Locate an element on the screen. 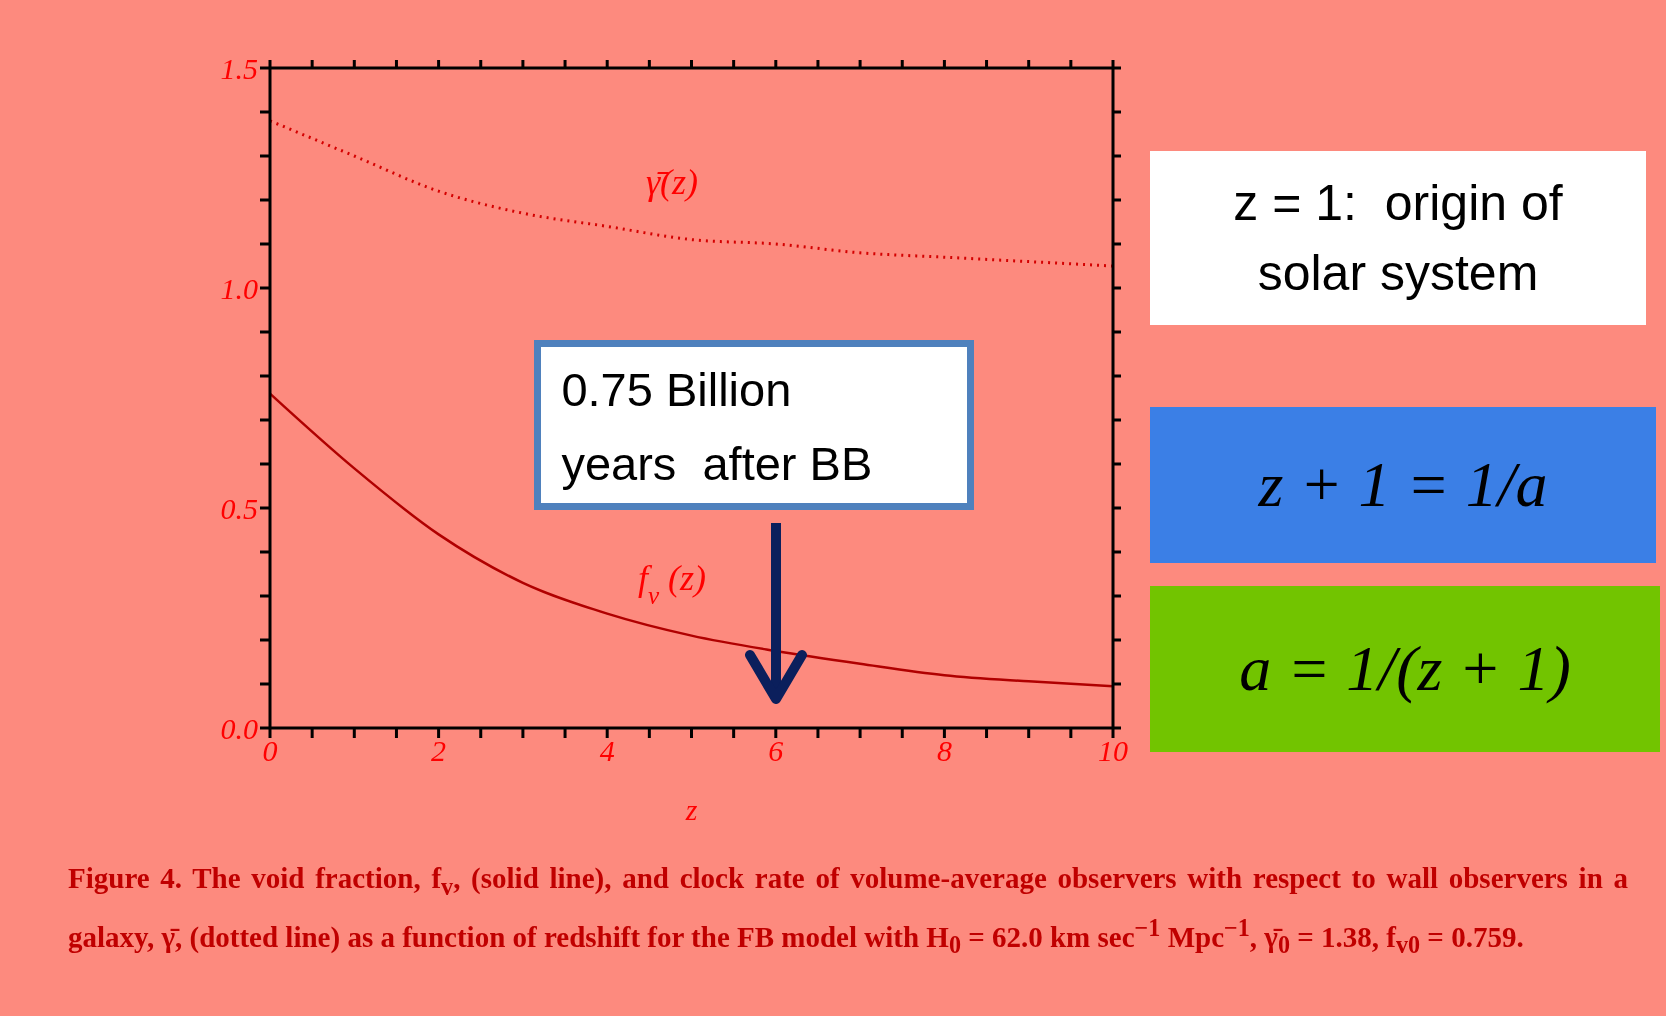  text: z + 1 = 1/a is located at coordinates (1403, 485).